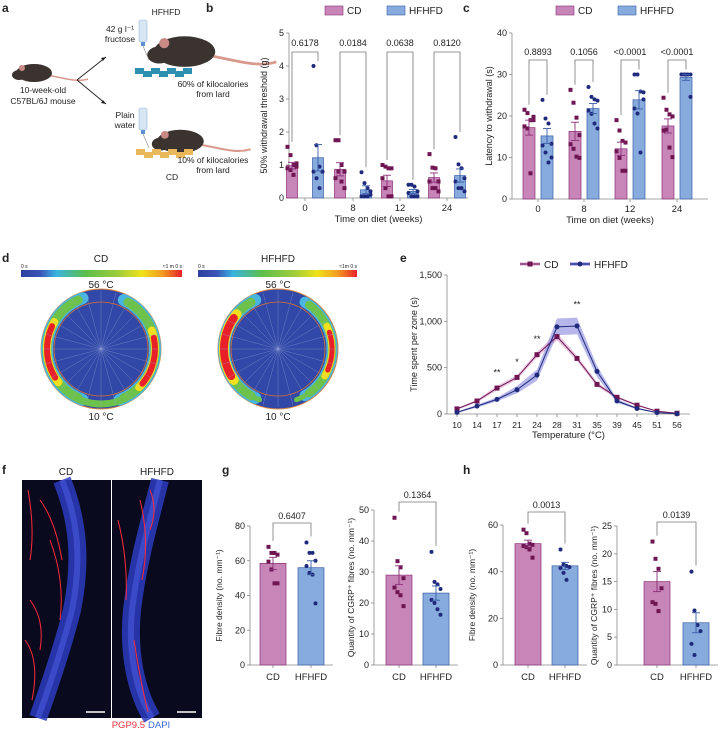 This screenshot has width=722, height=731. I want to click on y-tick-label: 3, so click(281, 99).